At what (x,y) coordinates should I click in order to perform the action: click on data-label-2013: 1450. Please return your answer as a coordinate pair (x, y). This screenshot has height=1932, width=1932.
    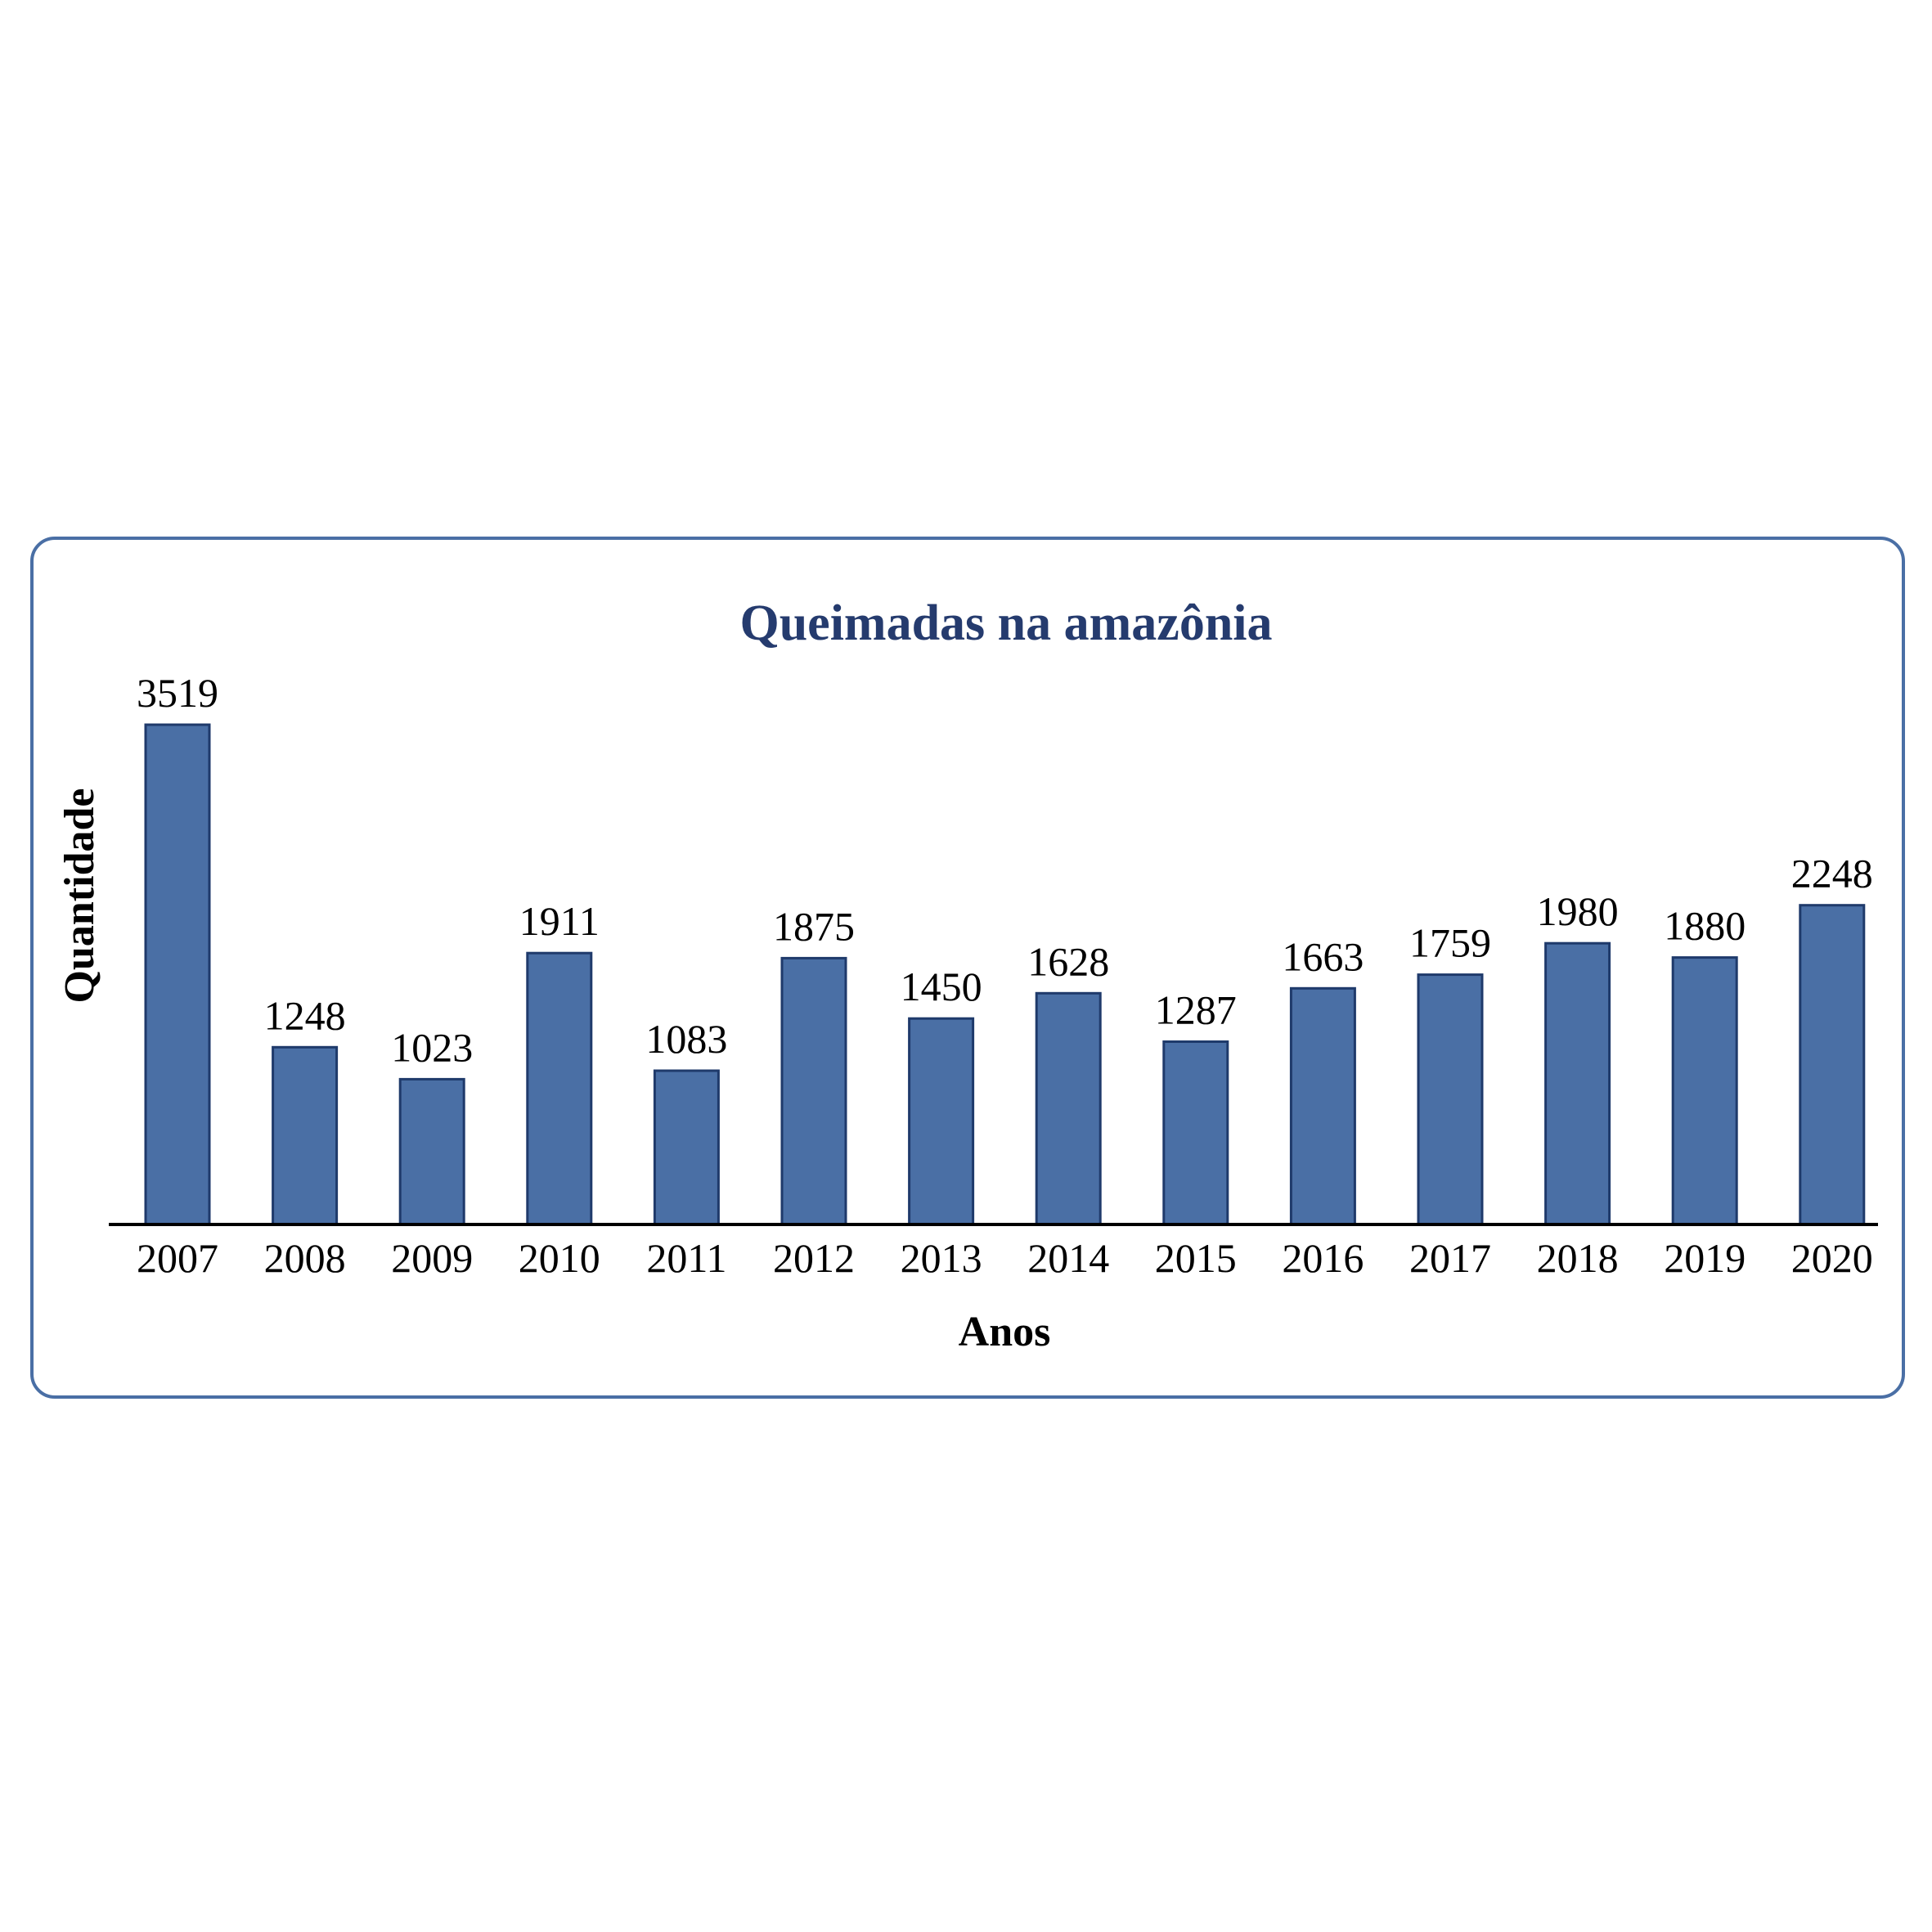
    Looking at the image, I should click on (942, 987).